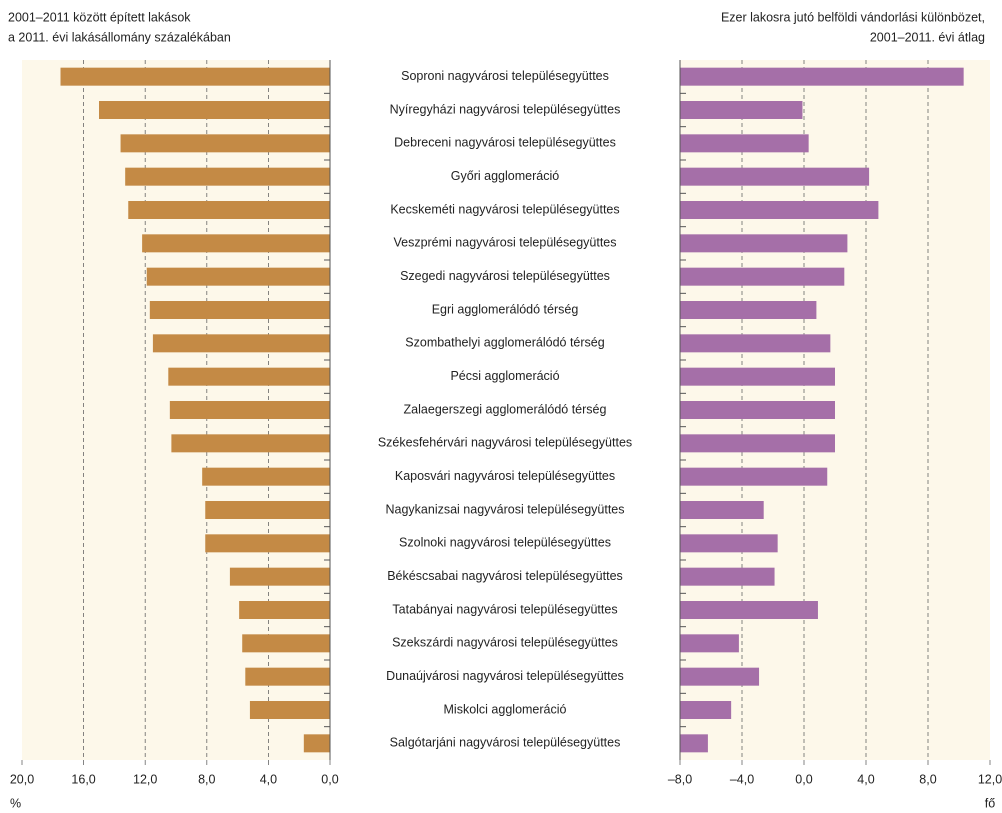 The image size is (1002, 813). What do you see at coordinates (504, 376) in the screenshot?
I see `category-label: Pécsi agglomeráció` at bounding box center [504, 376].